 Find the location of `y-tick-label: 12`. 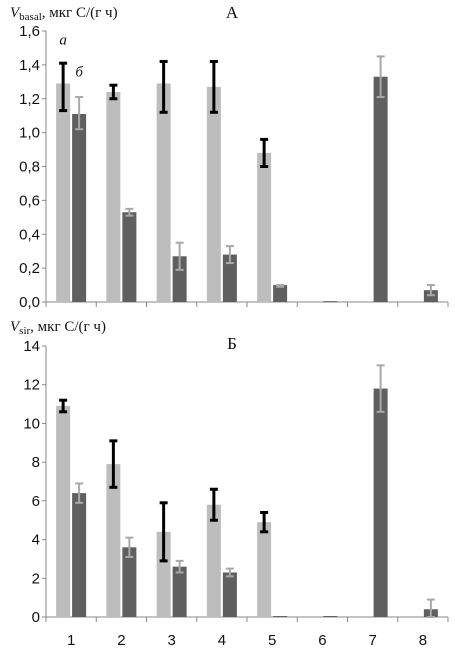

y-tick-label: 12 is located at coordinates (31, 385).